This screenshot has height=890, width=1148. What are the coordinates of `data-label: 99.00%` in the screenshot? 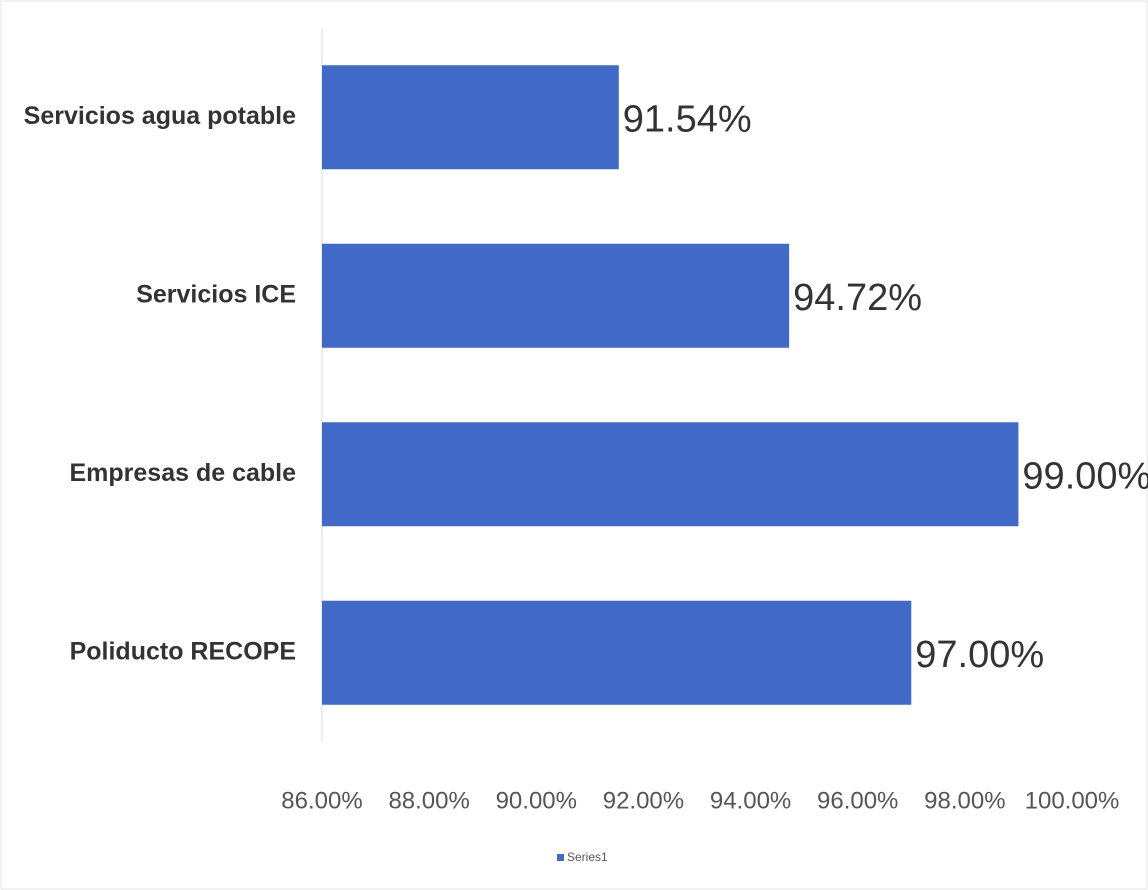 It's located at (1085, 476).